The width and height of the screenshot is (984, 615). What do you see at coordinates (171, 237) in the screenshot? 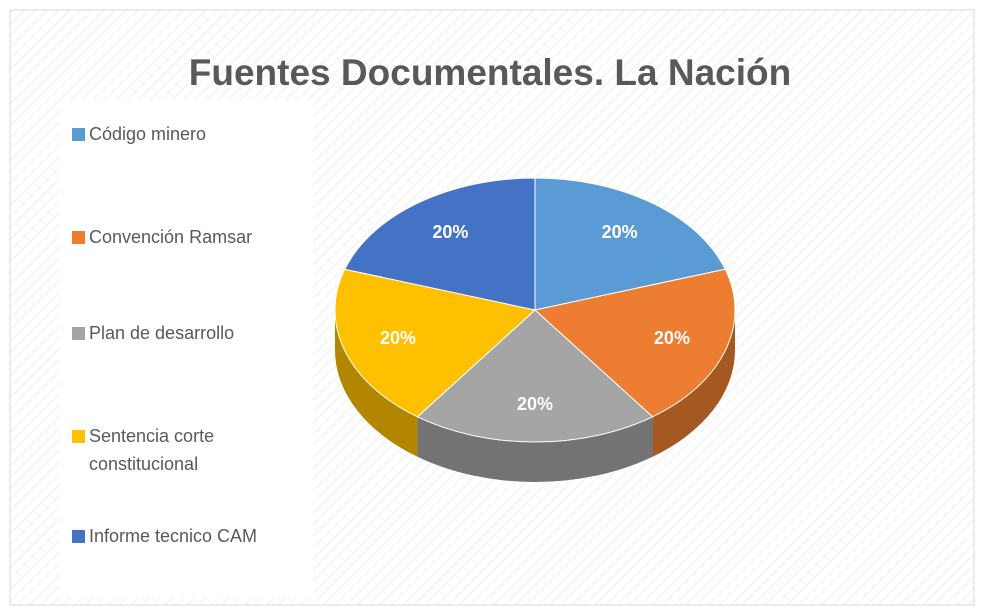
I see `legend-label: Convención Ramsar` at bounding box center [171, 237].